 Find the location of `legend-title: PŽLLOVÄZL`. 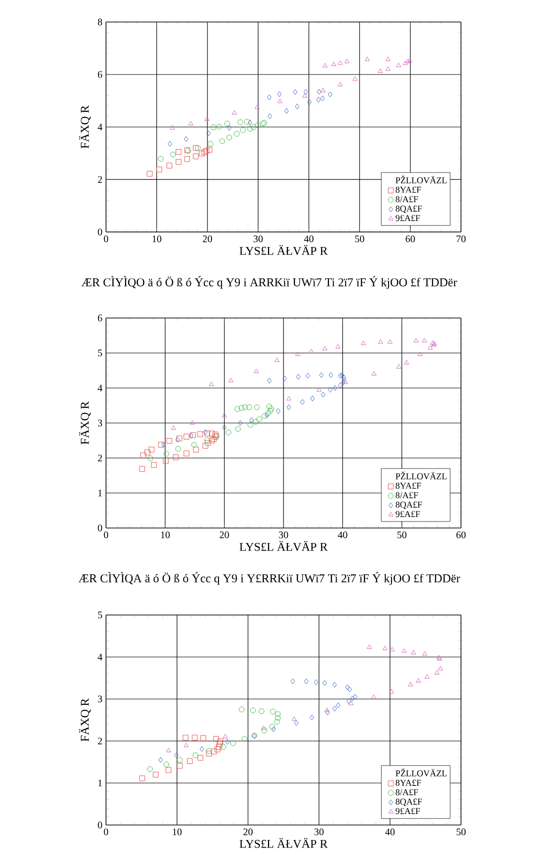

legend-title: PŽLLOVÄZL is located at coordinates (421, 476).